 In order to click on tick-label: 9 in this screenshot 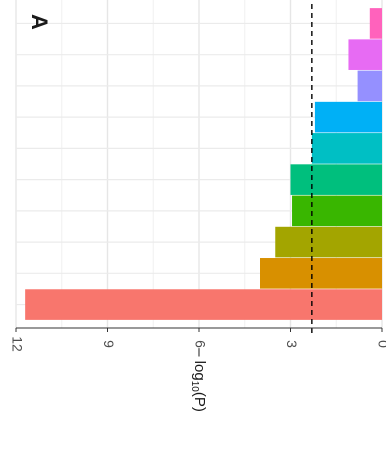, I will do `click(109, 344)`.